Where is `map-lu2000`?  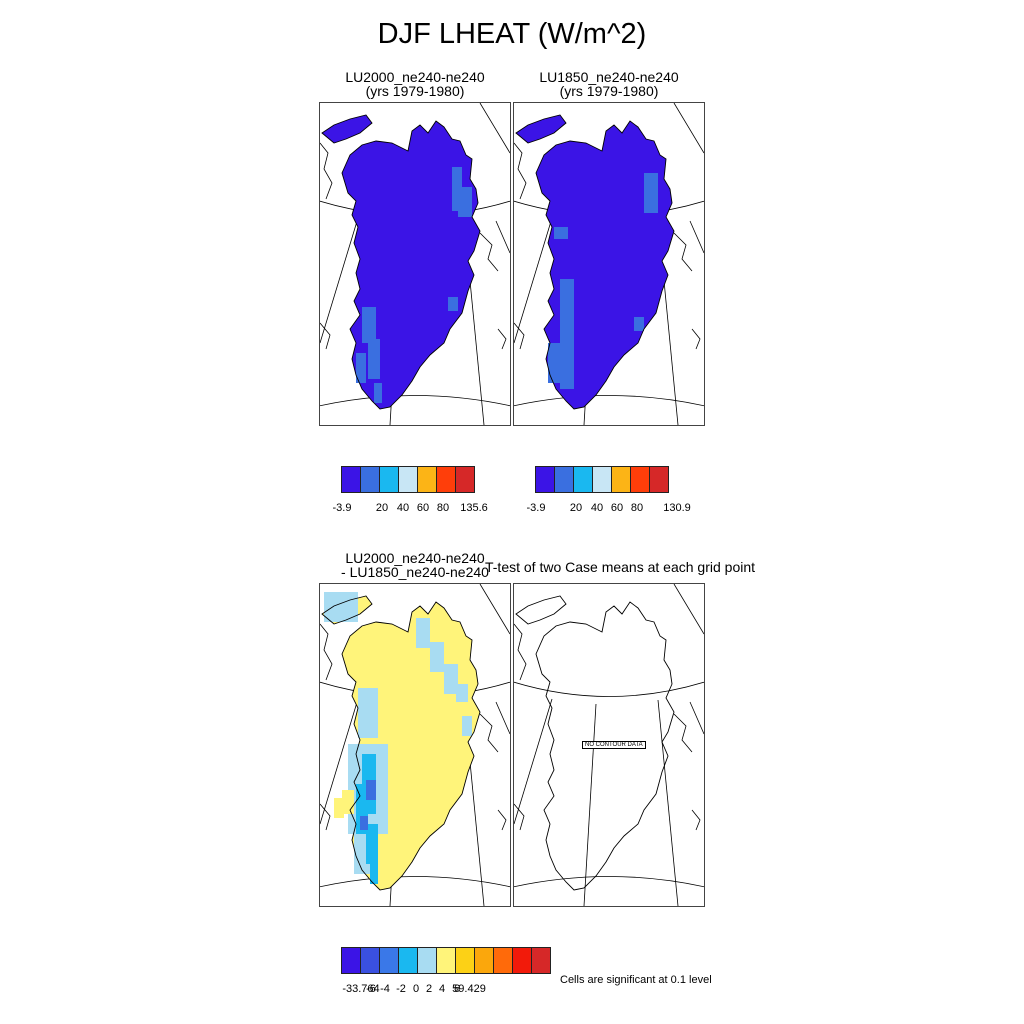
map-lu2000 is located at coordinates (415, 264).